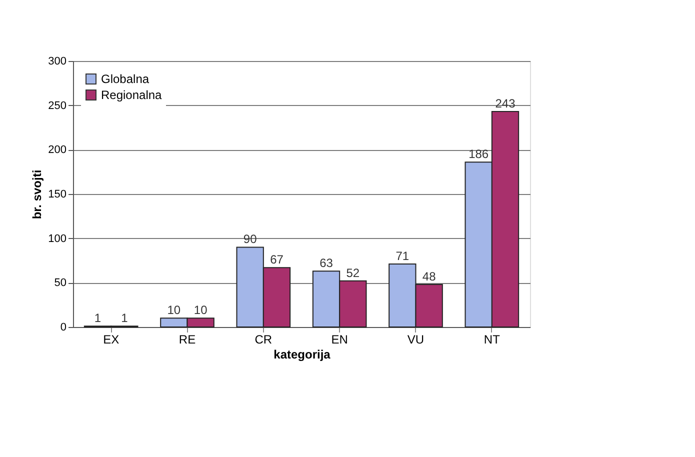 This screenshot has height=457, width=695. What do you see at coordinates (492, 339) in the screenshot?
I see `x-tick-label: NT` at bounding box center [492, 339].